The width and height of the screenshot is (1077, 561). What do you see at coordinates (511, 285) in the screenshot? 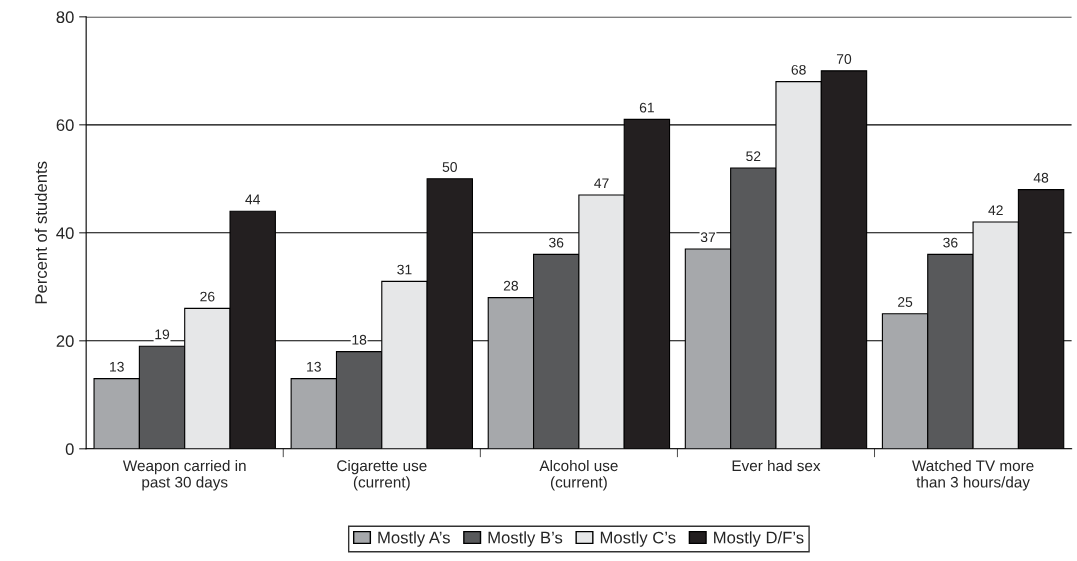
I see `data-label: 28` at bounding box center [511, 285].